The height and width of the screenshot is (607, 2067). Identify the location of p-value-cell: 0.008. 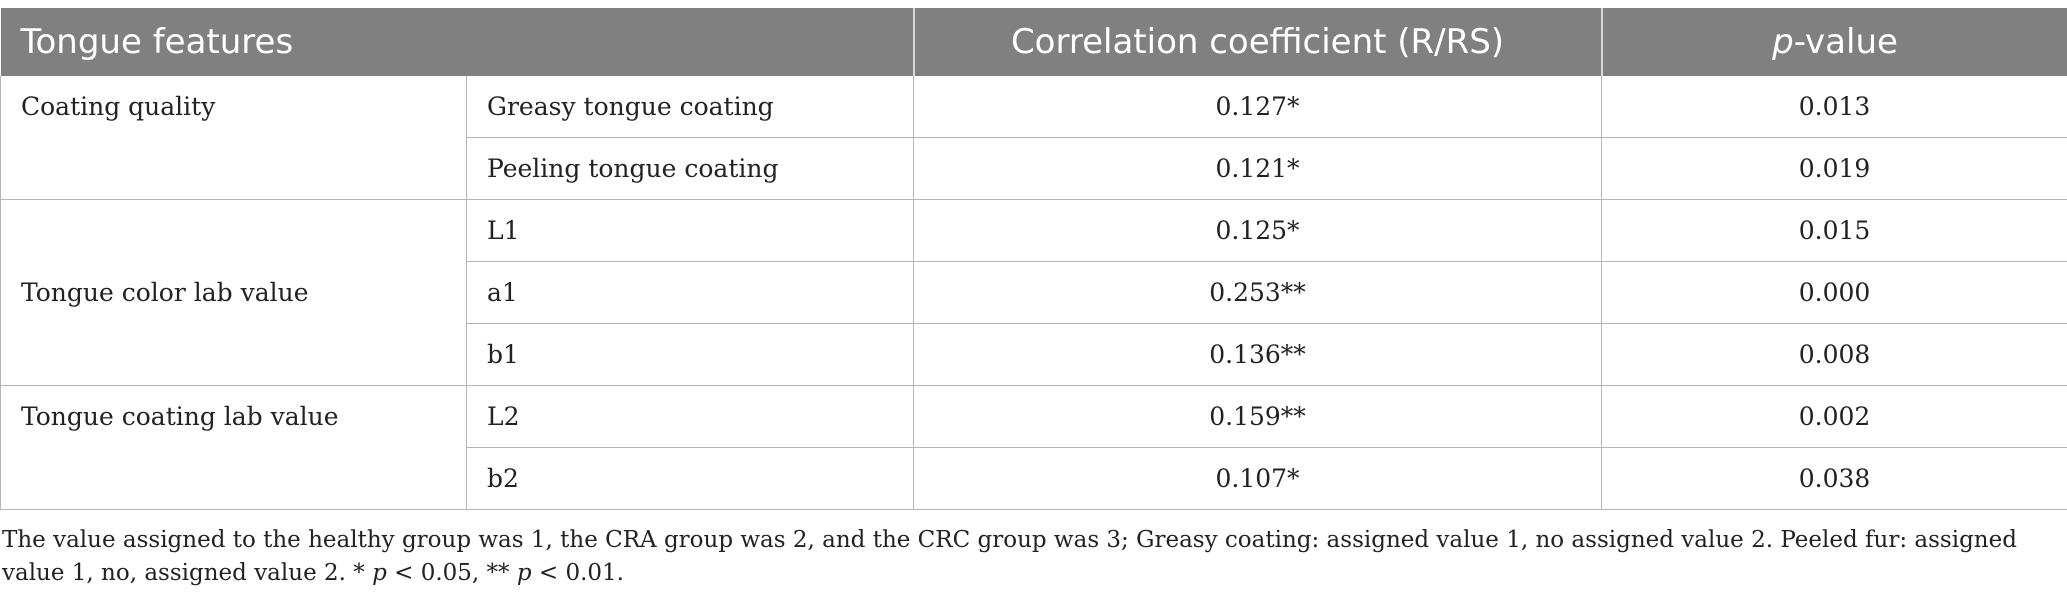
(1834, 354).